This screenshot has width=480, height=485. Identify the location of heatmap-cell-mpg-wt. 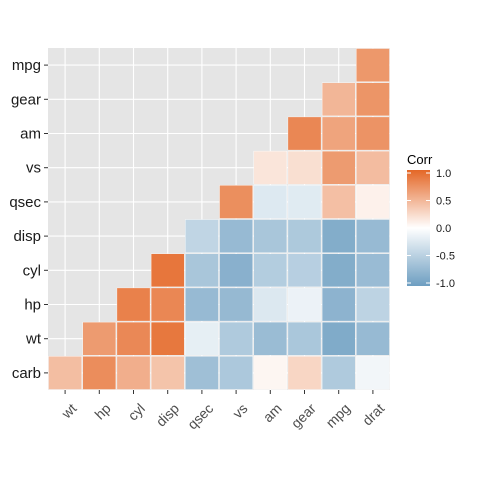
(338, 338).